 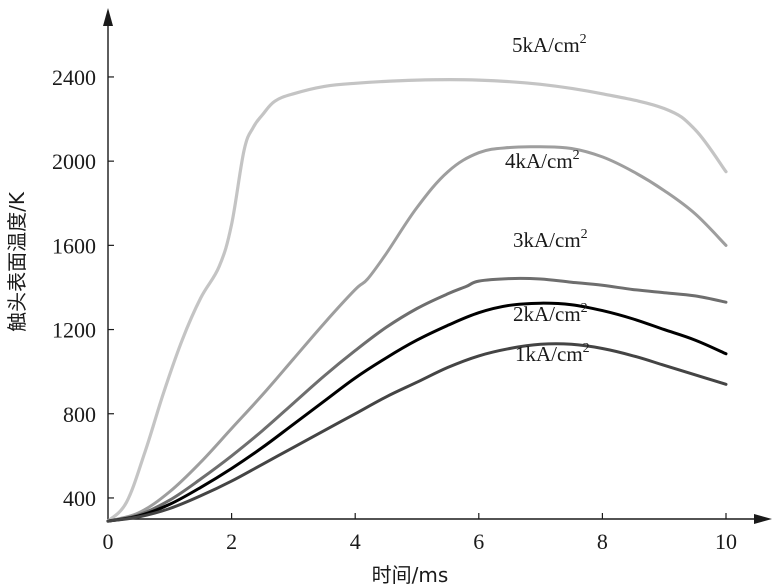 What do you see at coordinates (79, 414) in the screenshot?
I see `y-tick-label: 800` at bounding box center [79, 414].